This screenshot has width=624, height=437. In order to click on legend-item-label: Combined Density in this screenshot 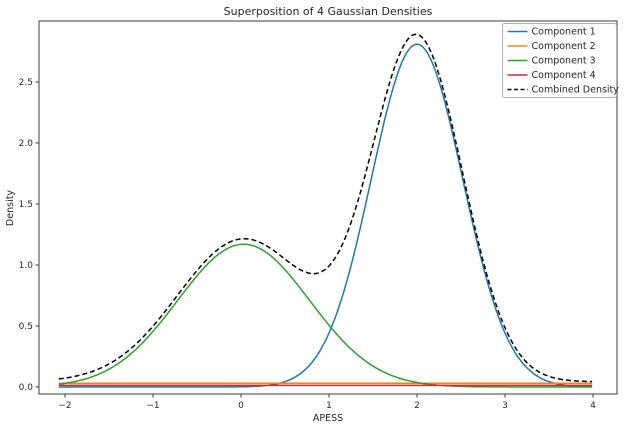, I will do `click(576, 90)`.